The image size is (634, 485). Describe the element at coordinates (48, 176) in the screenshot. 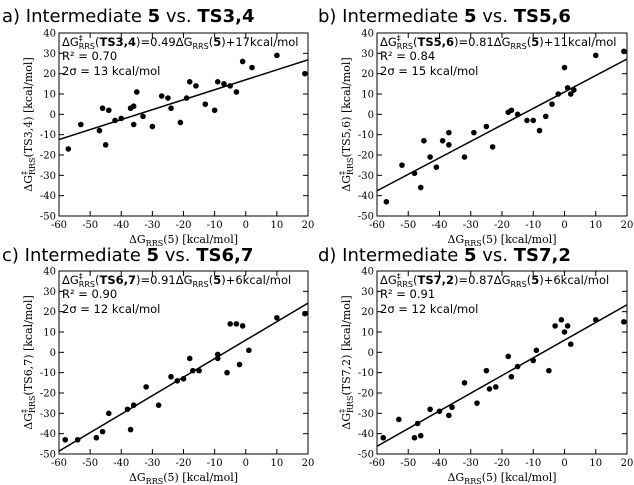

I see `y-tick-label: -30` at that location.